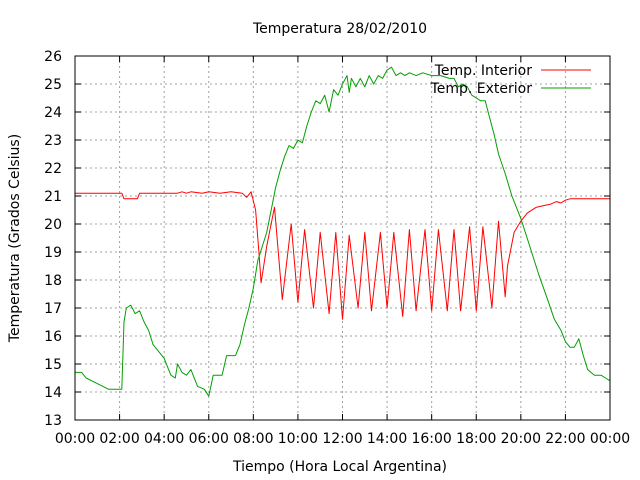 The height and width of the screenshot is (480, 640). What do you see at coordinates (53, 239) in the screenshot?
I see `y-tick-labels: 13 14 15 16 17 18 19 20 21 22 23 24 25 26` at bounding box center [53, 239].